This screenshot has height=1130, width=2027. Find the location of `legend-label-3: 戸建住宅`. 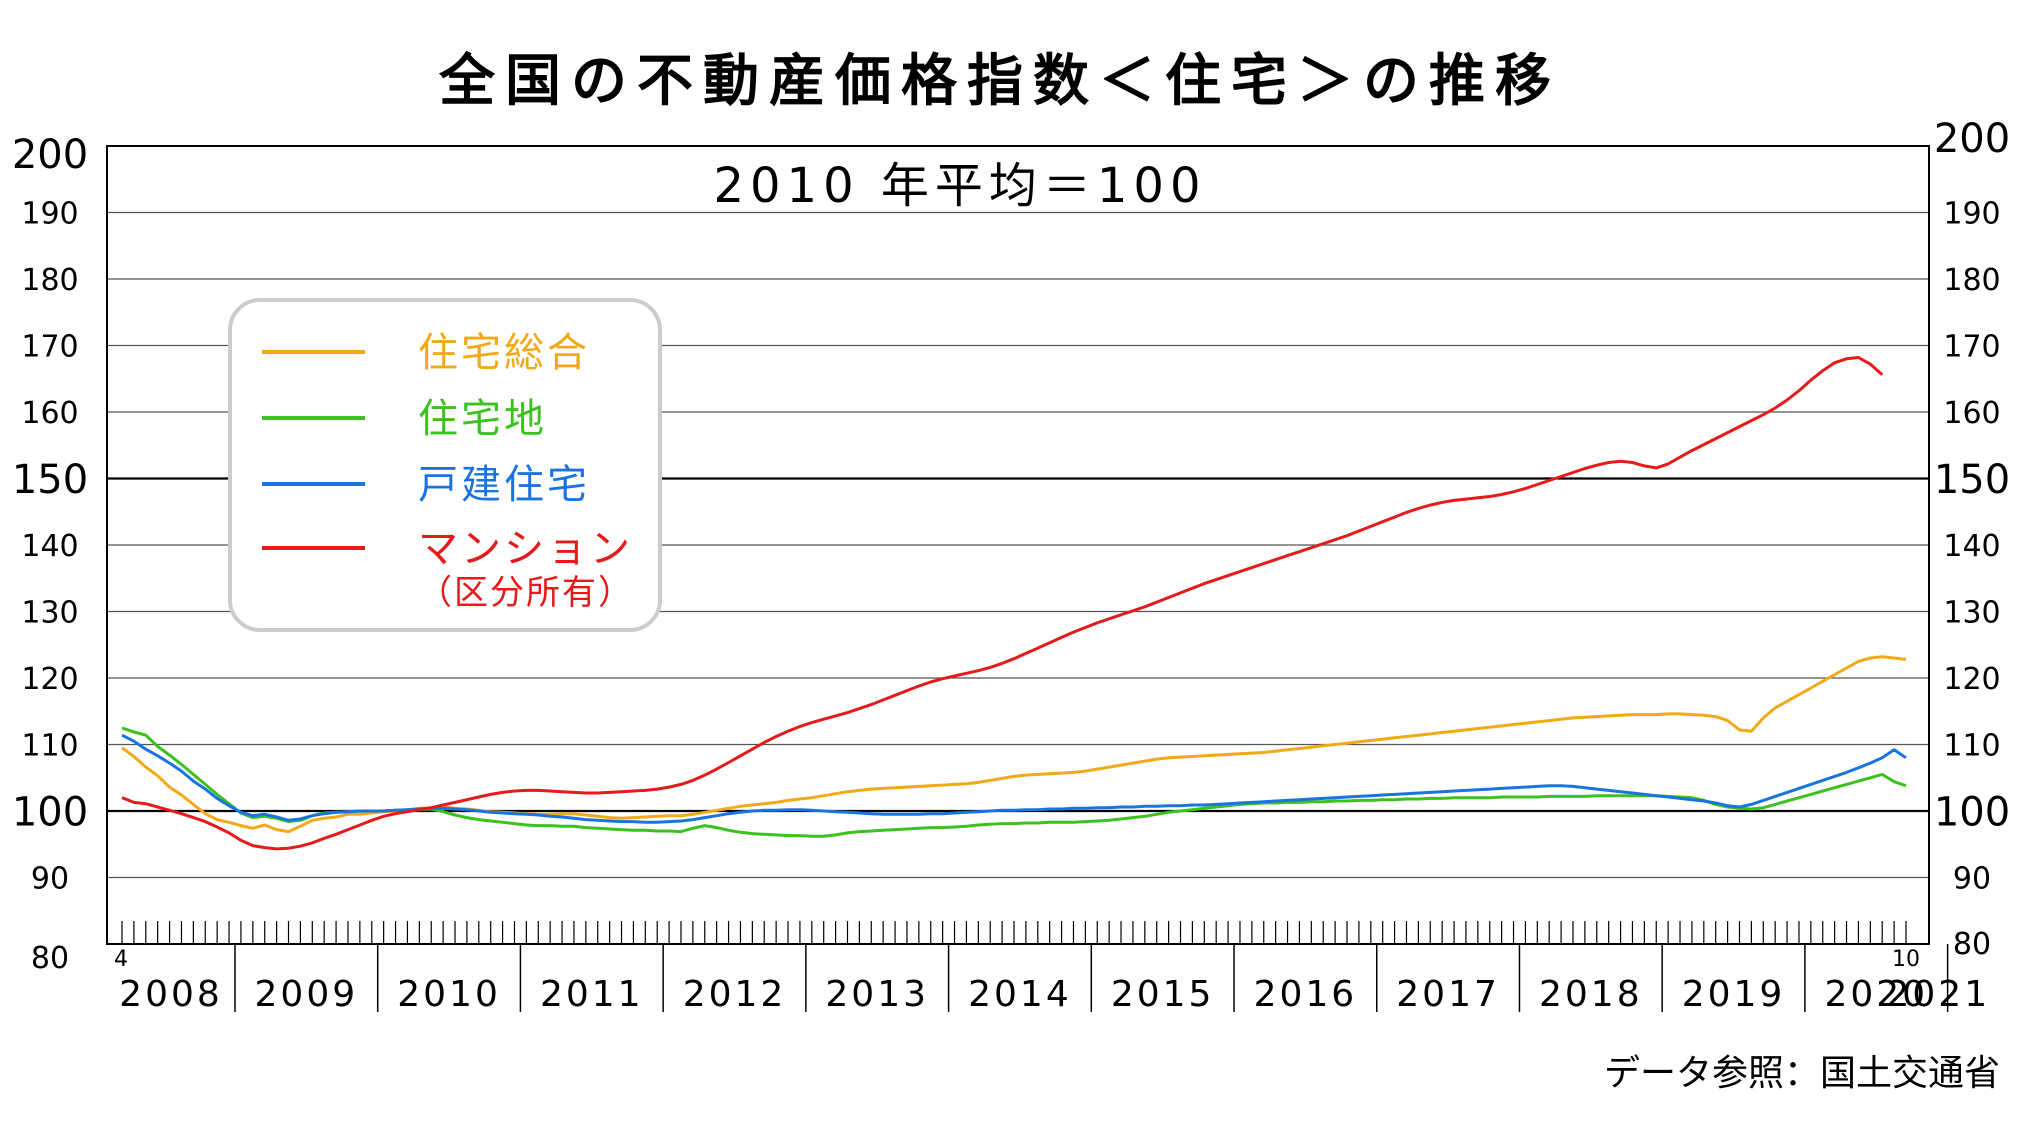

legend-label-3: 戸建住宅 is located at coordinates (504, 485).